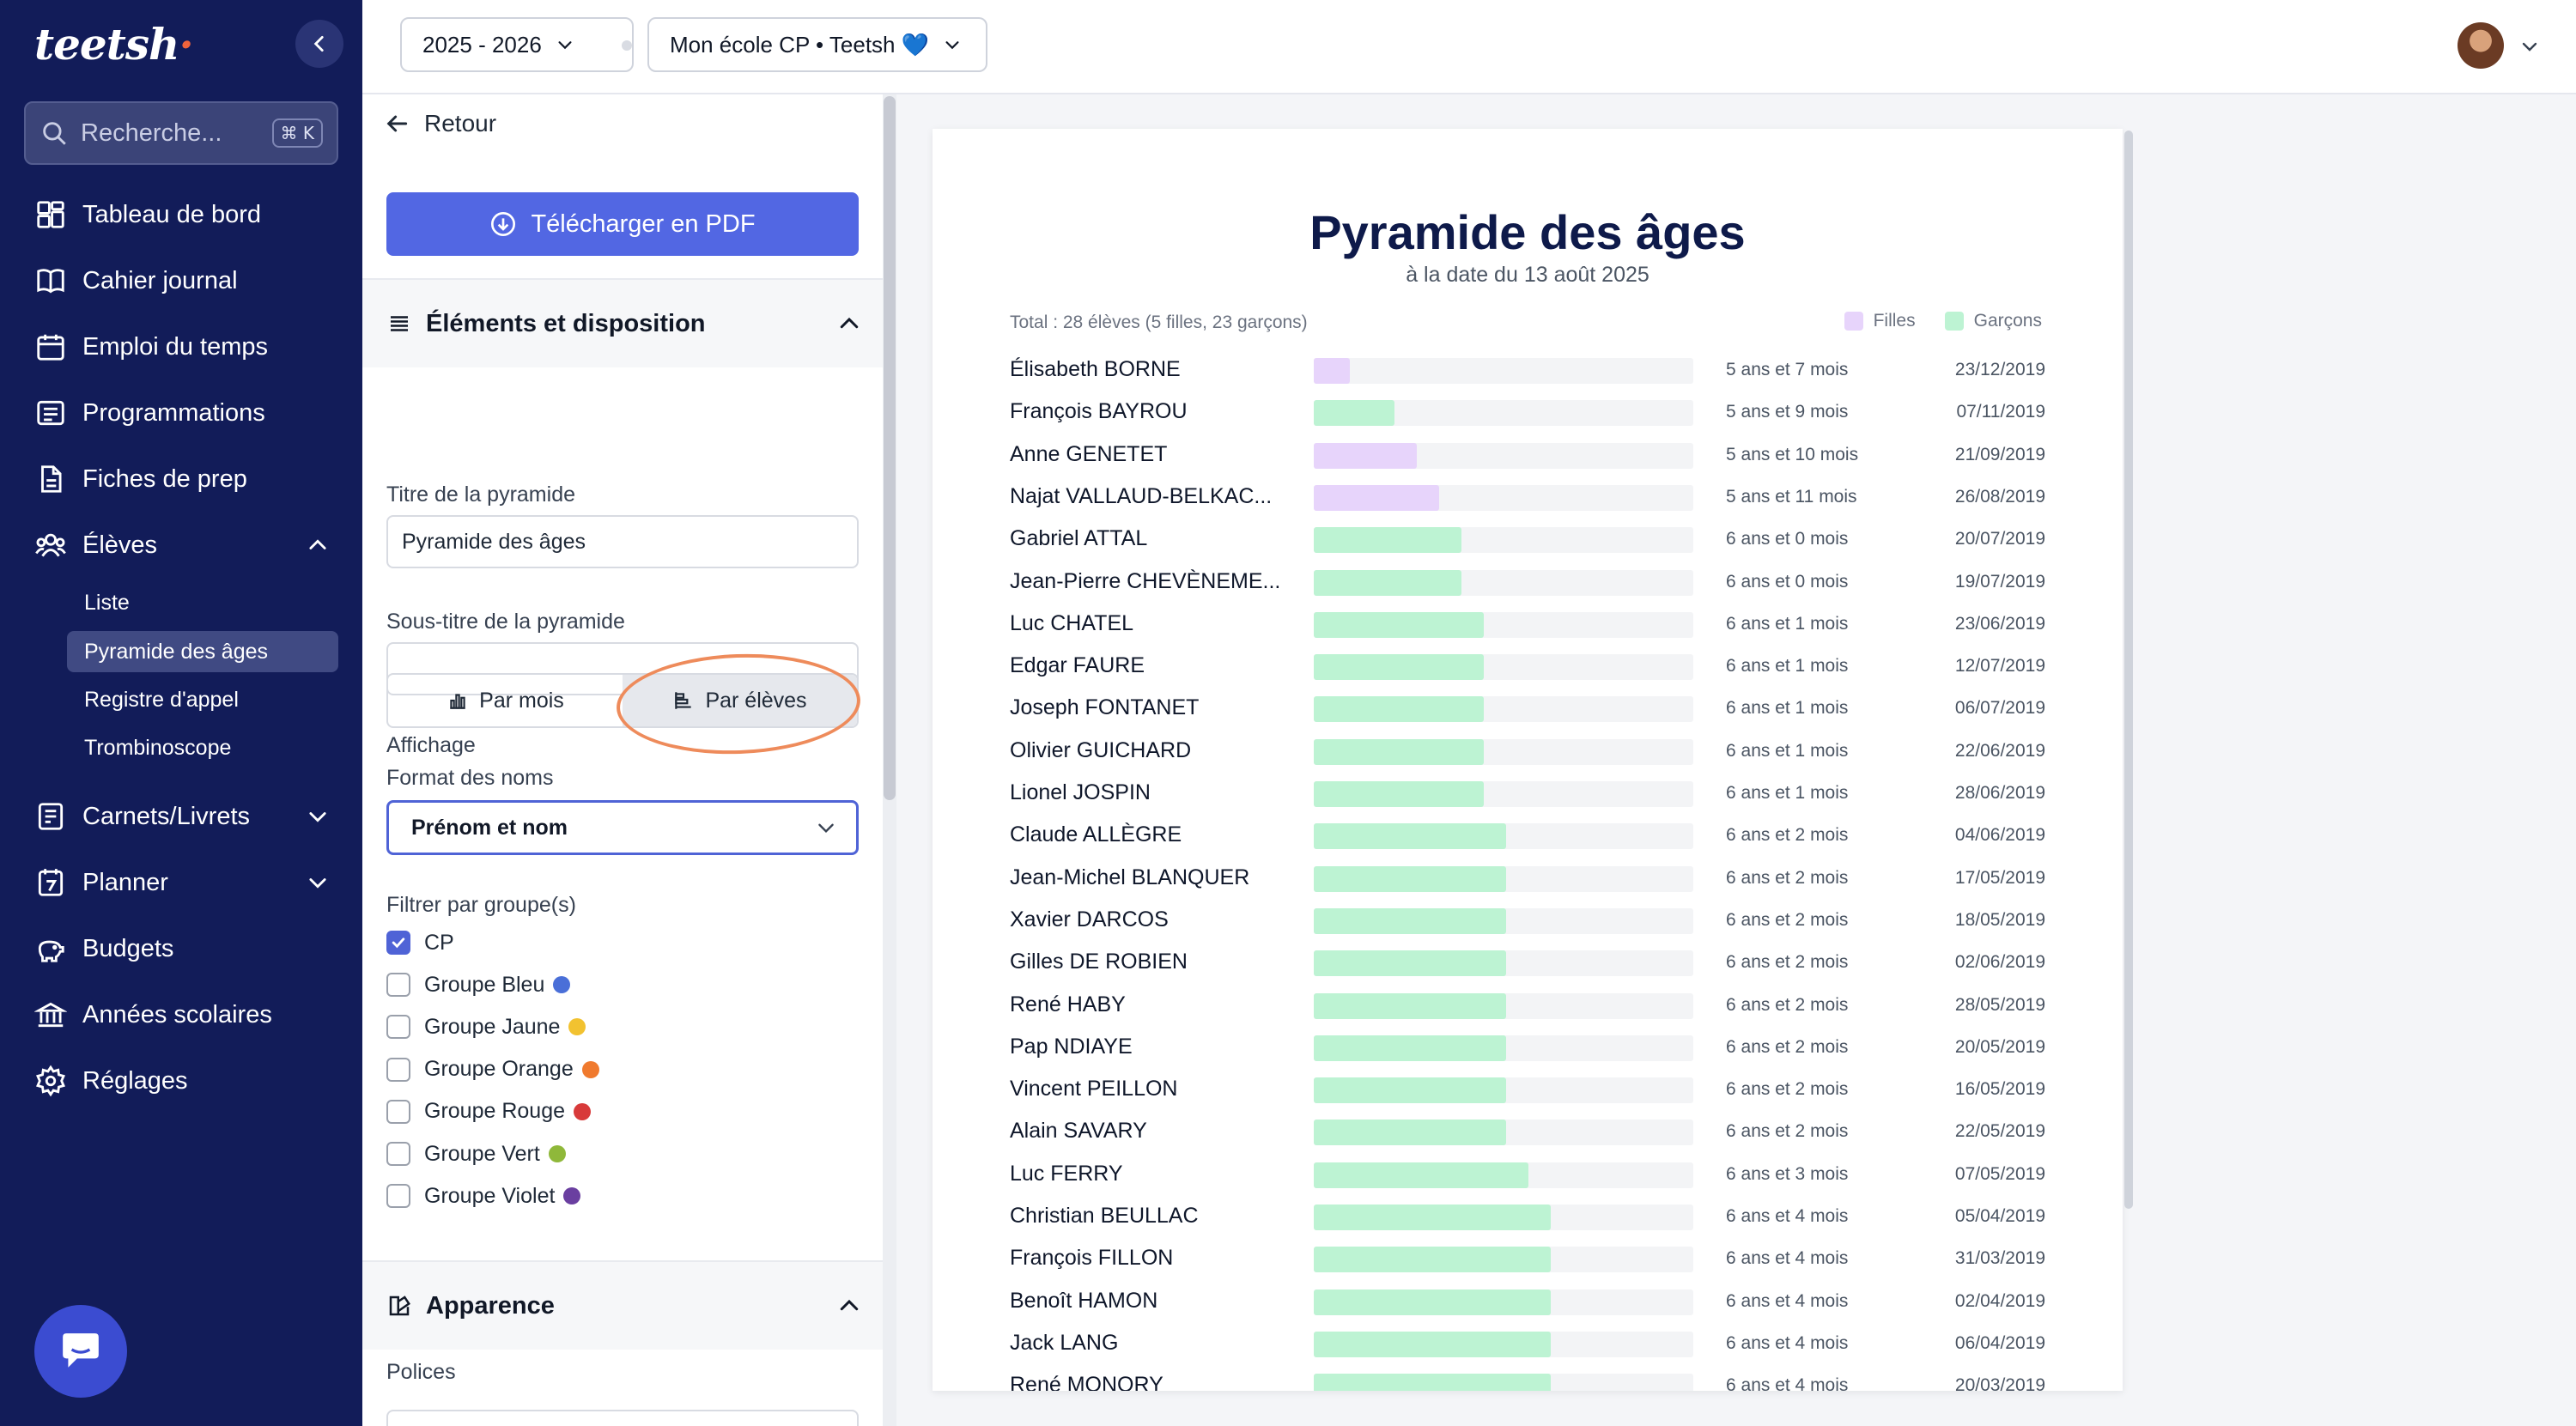  I want to click on fonts-select, so click(622, 1418).